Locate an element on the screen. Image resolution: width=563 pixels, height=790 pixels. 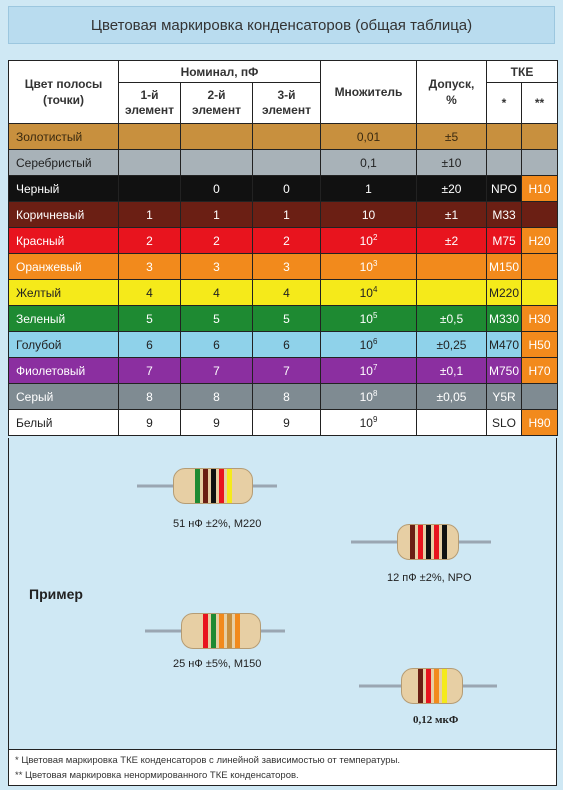
tke-linear-cell: M330 is located at coordinates (504, 318).